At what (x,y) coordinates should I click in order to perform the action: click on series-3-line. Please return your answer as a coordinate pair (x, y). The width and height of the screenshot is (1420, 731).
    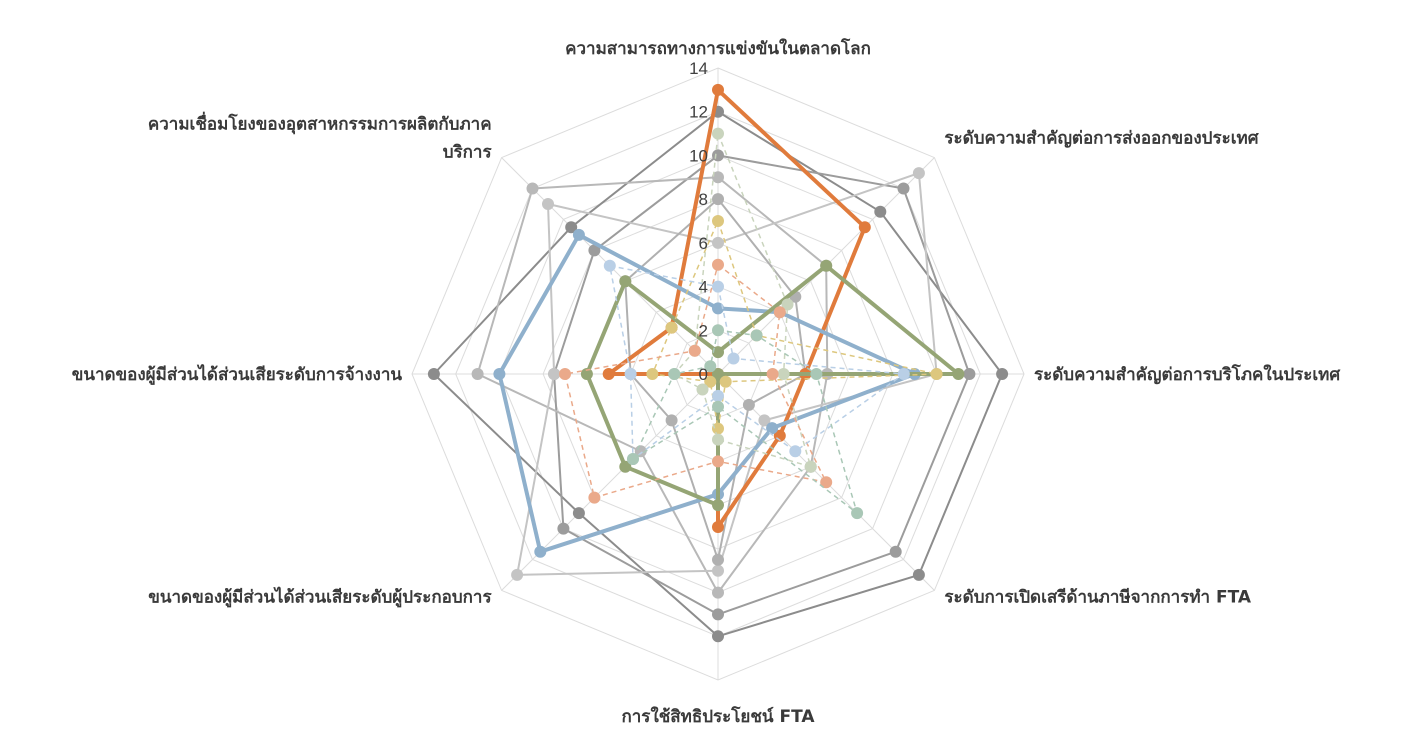
    Looking at the image, I should click on (652, 385).